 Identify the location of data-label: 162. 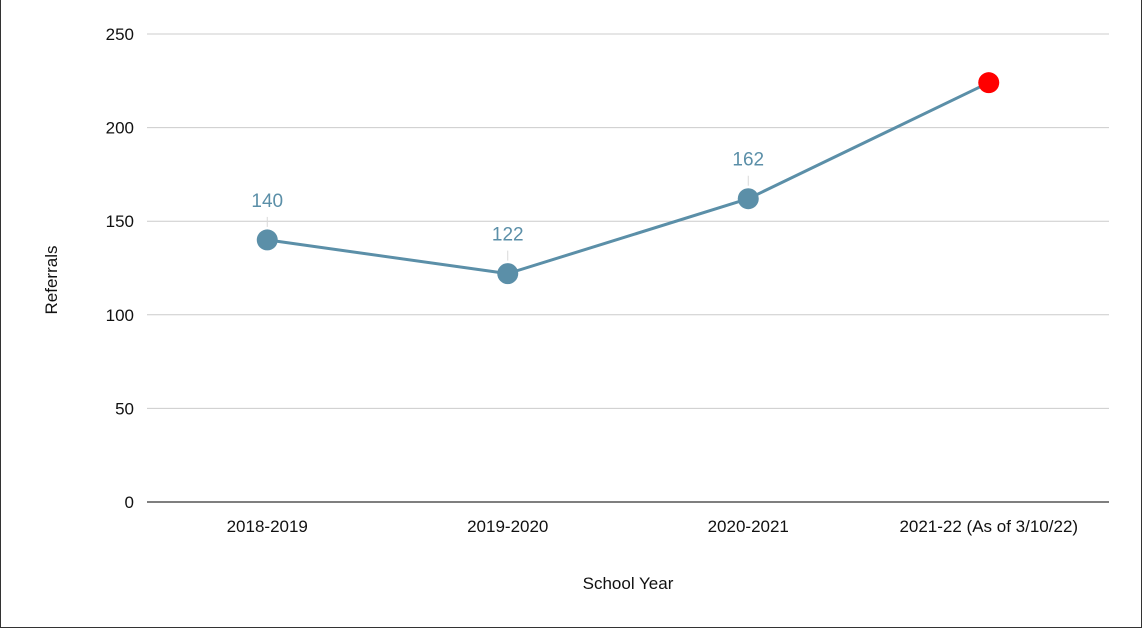
(748, 160).